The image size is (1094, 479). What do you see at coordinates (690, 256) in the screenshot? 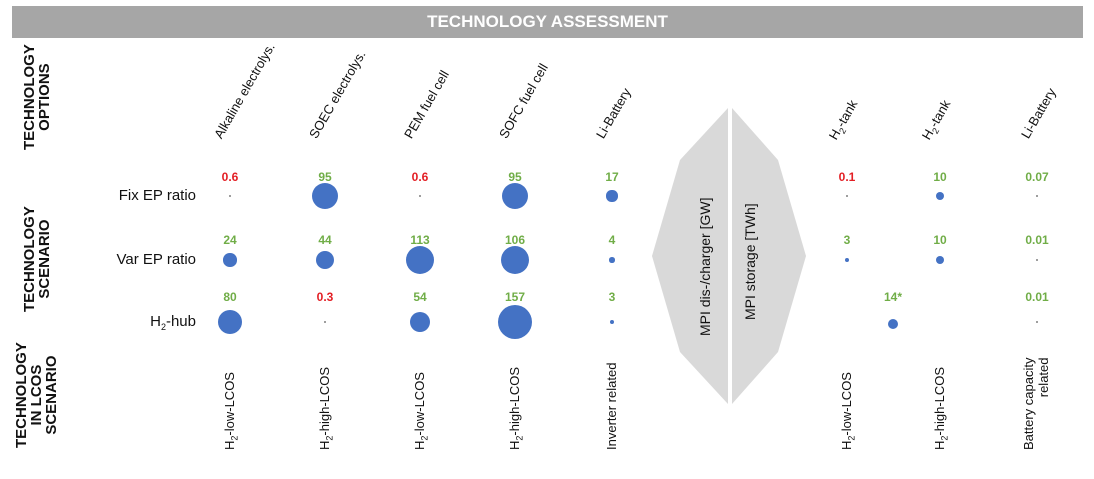
I see `arrow-left-shape` at bounding box center [690, 256].